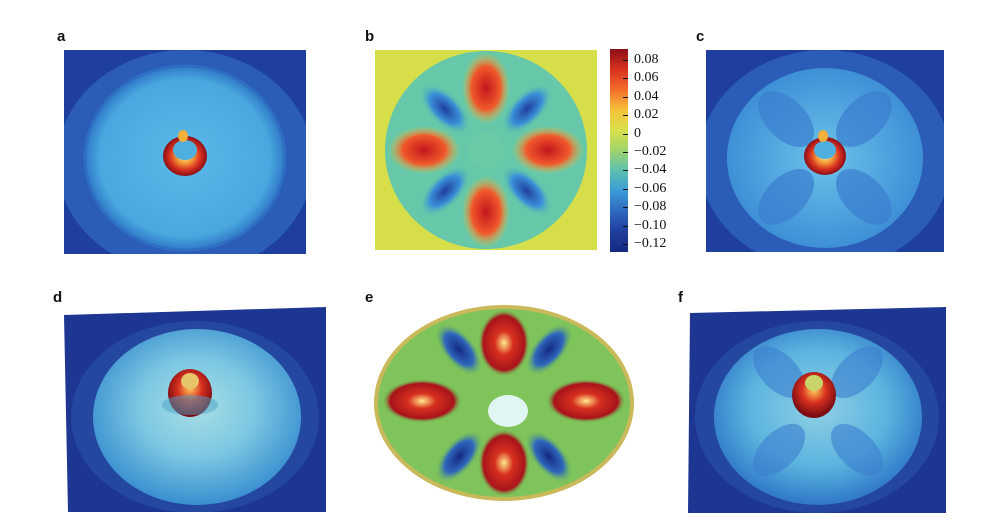  I want to click on panel-e-image, so click(504, 403).